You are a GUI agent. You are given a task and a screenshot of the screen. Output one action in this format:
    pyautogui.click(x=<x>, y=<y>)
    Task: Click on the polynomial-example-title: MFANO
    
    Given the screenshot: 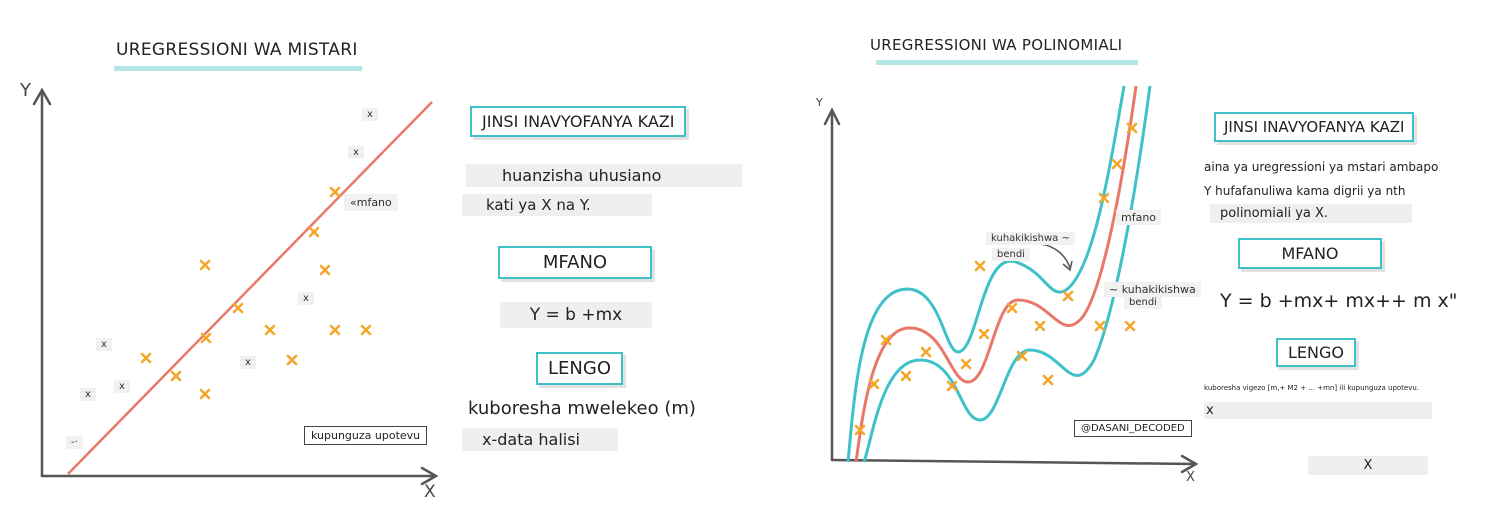 What is the action you would take?
    pyautogui.click(x=1310, y=253)
    